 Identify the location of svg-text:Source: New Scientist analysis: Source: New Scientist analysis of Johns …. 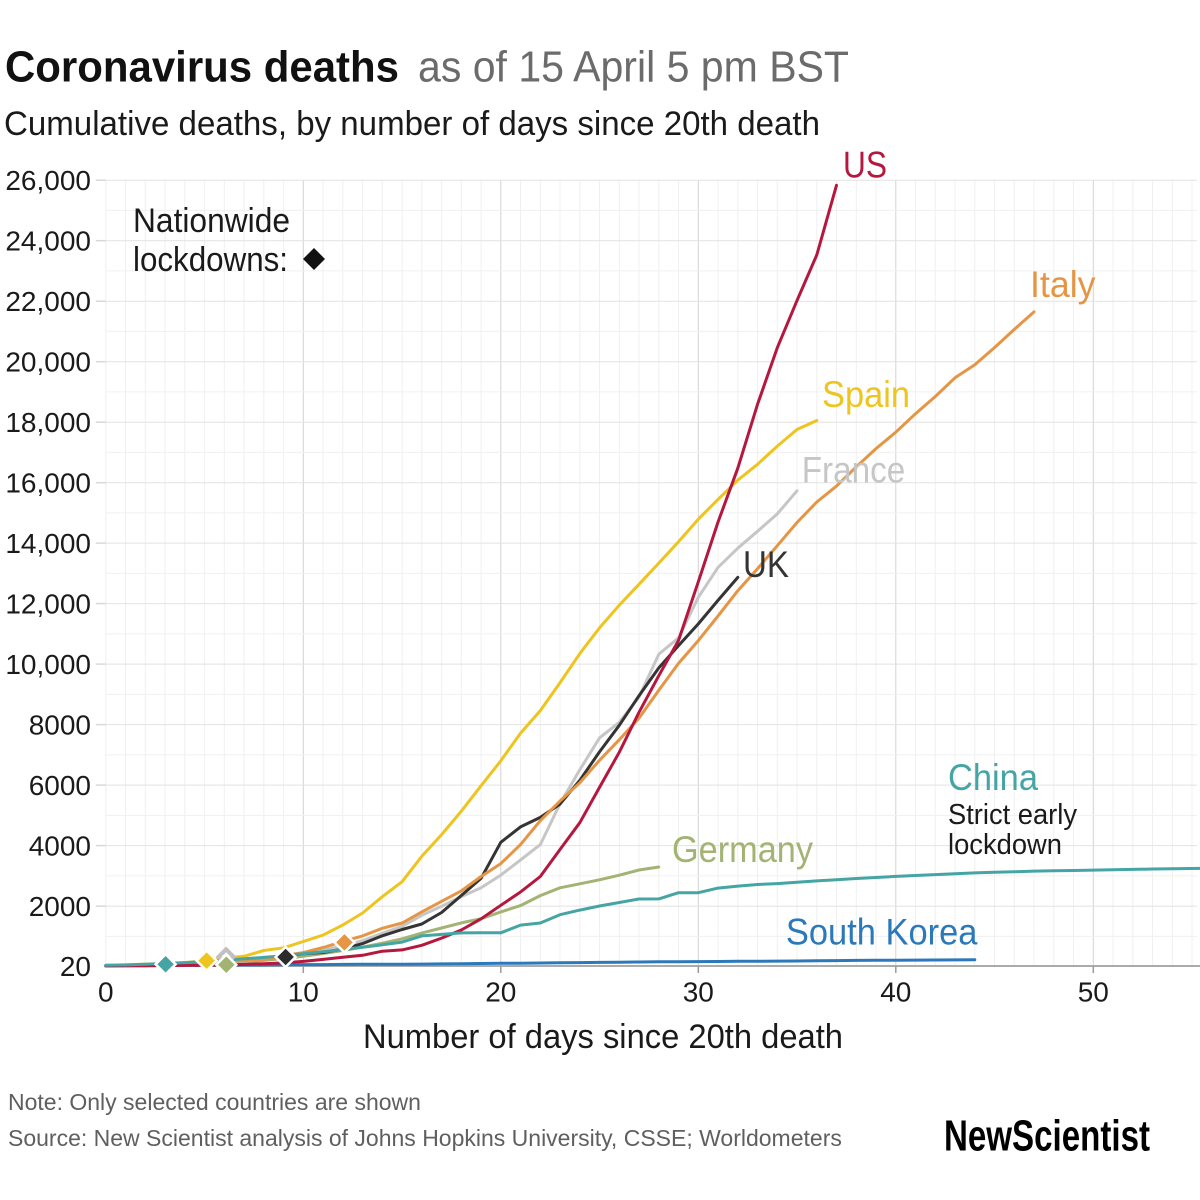
(425, 1138).